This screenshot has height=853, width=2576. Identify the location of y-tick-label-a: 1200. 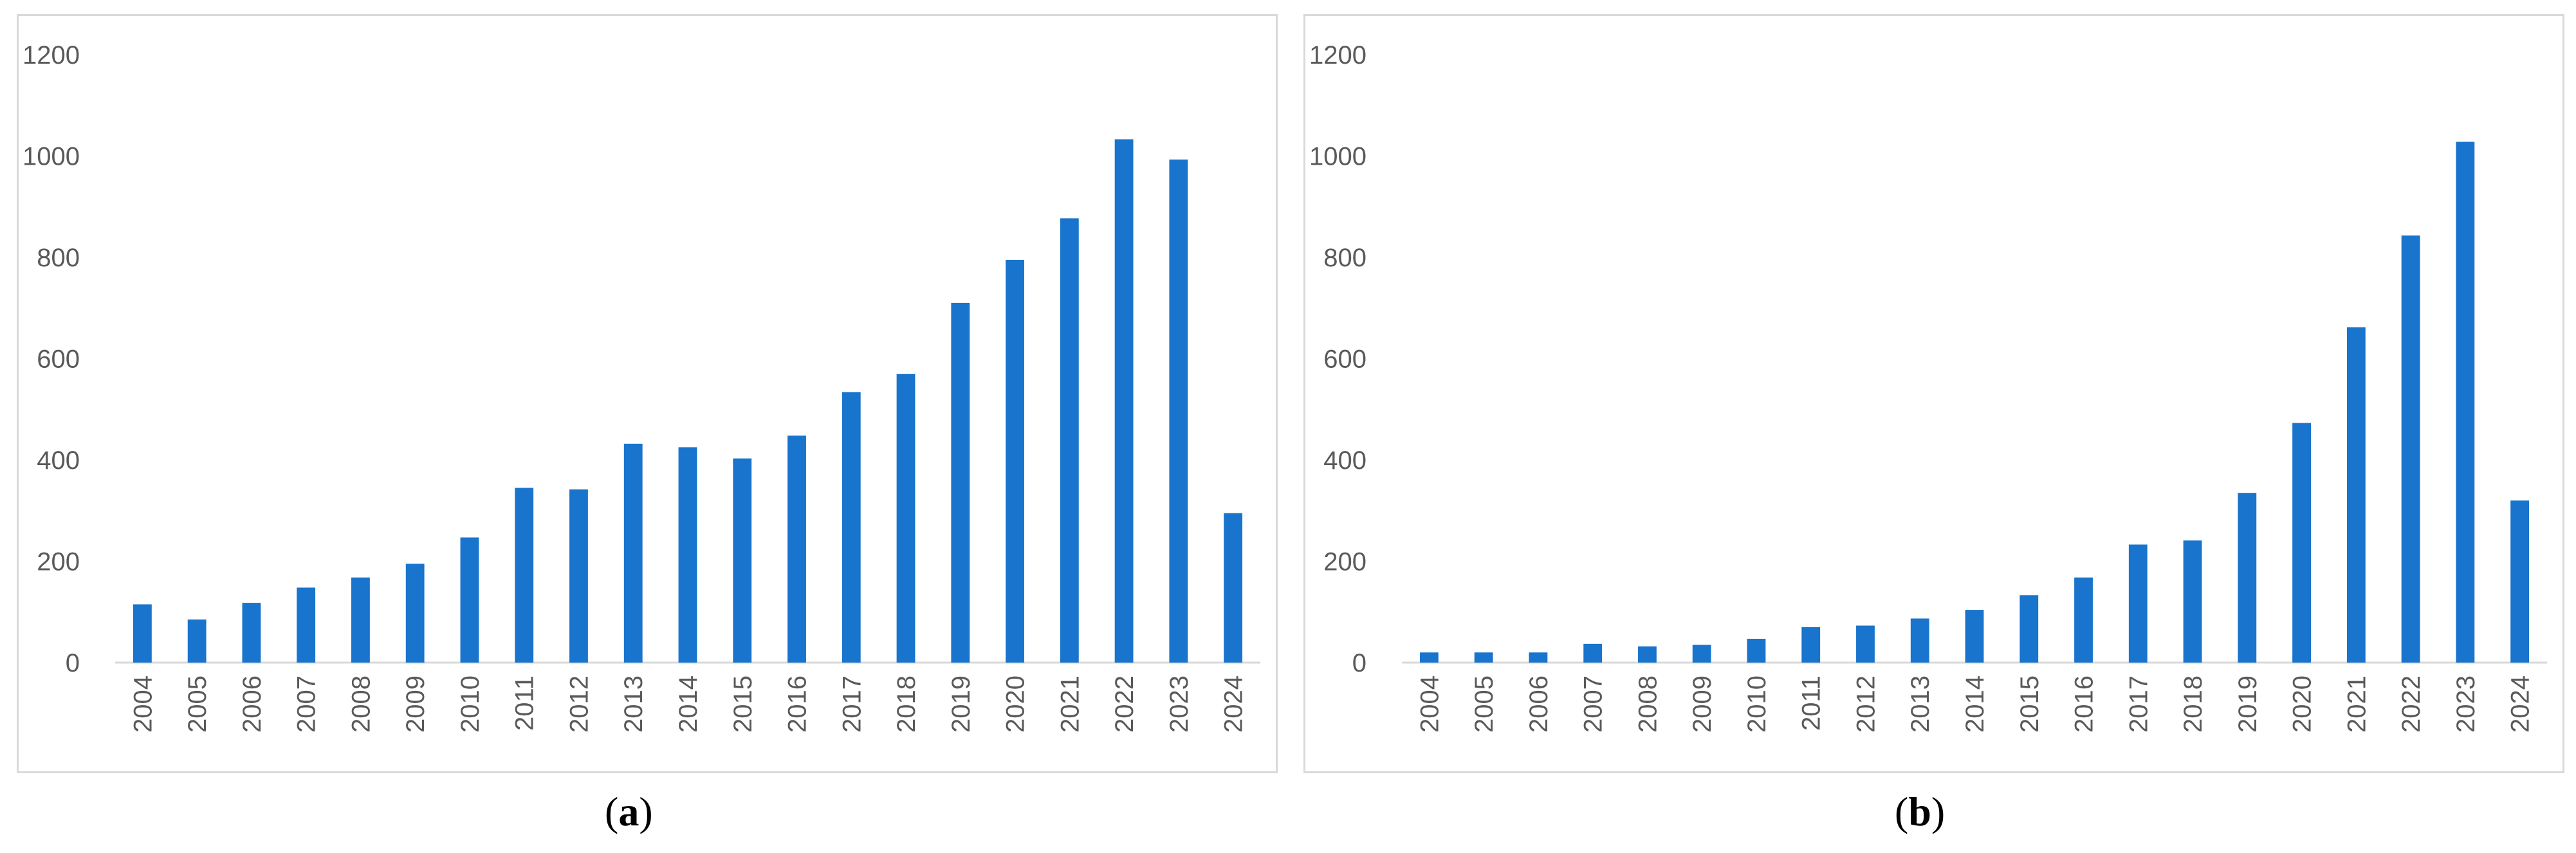
(51, 55).